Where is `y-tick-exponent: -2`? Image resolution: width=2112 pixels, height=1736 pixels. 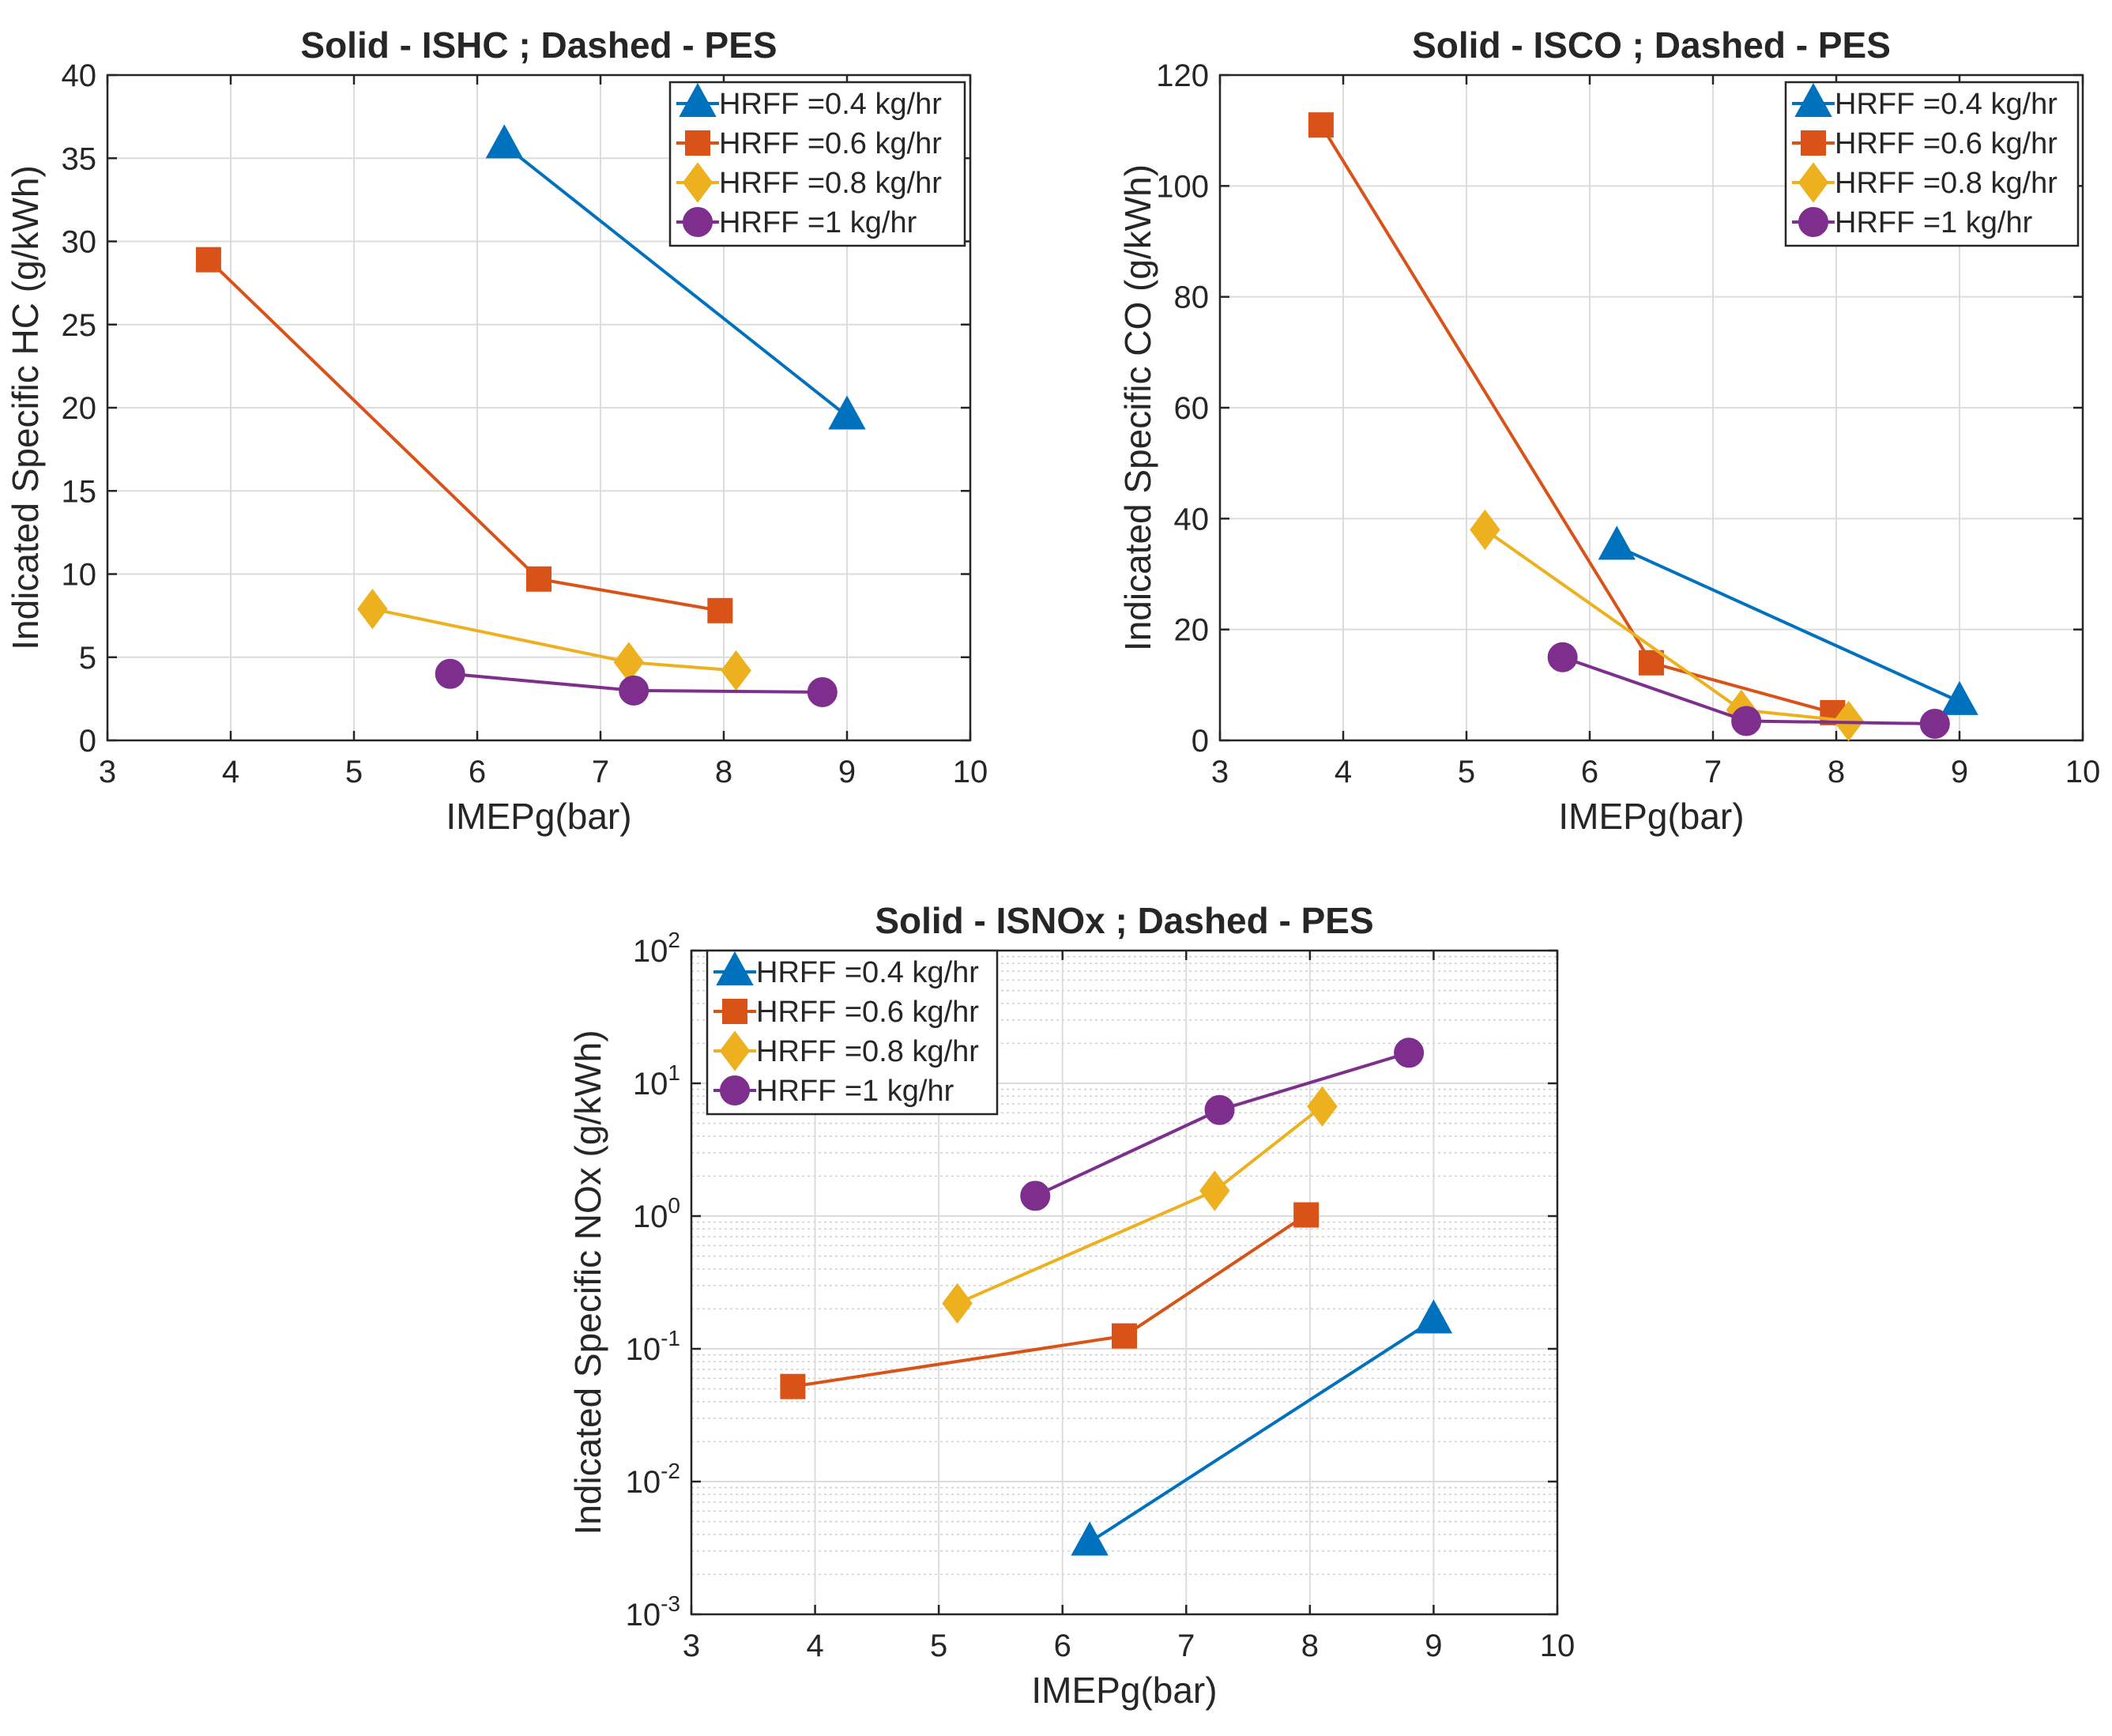
y-tick-exponent: -2 is located at coordinates (670, 1471).